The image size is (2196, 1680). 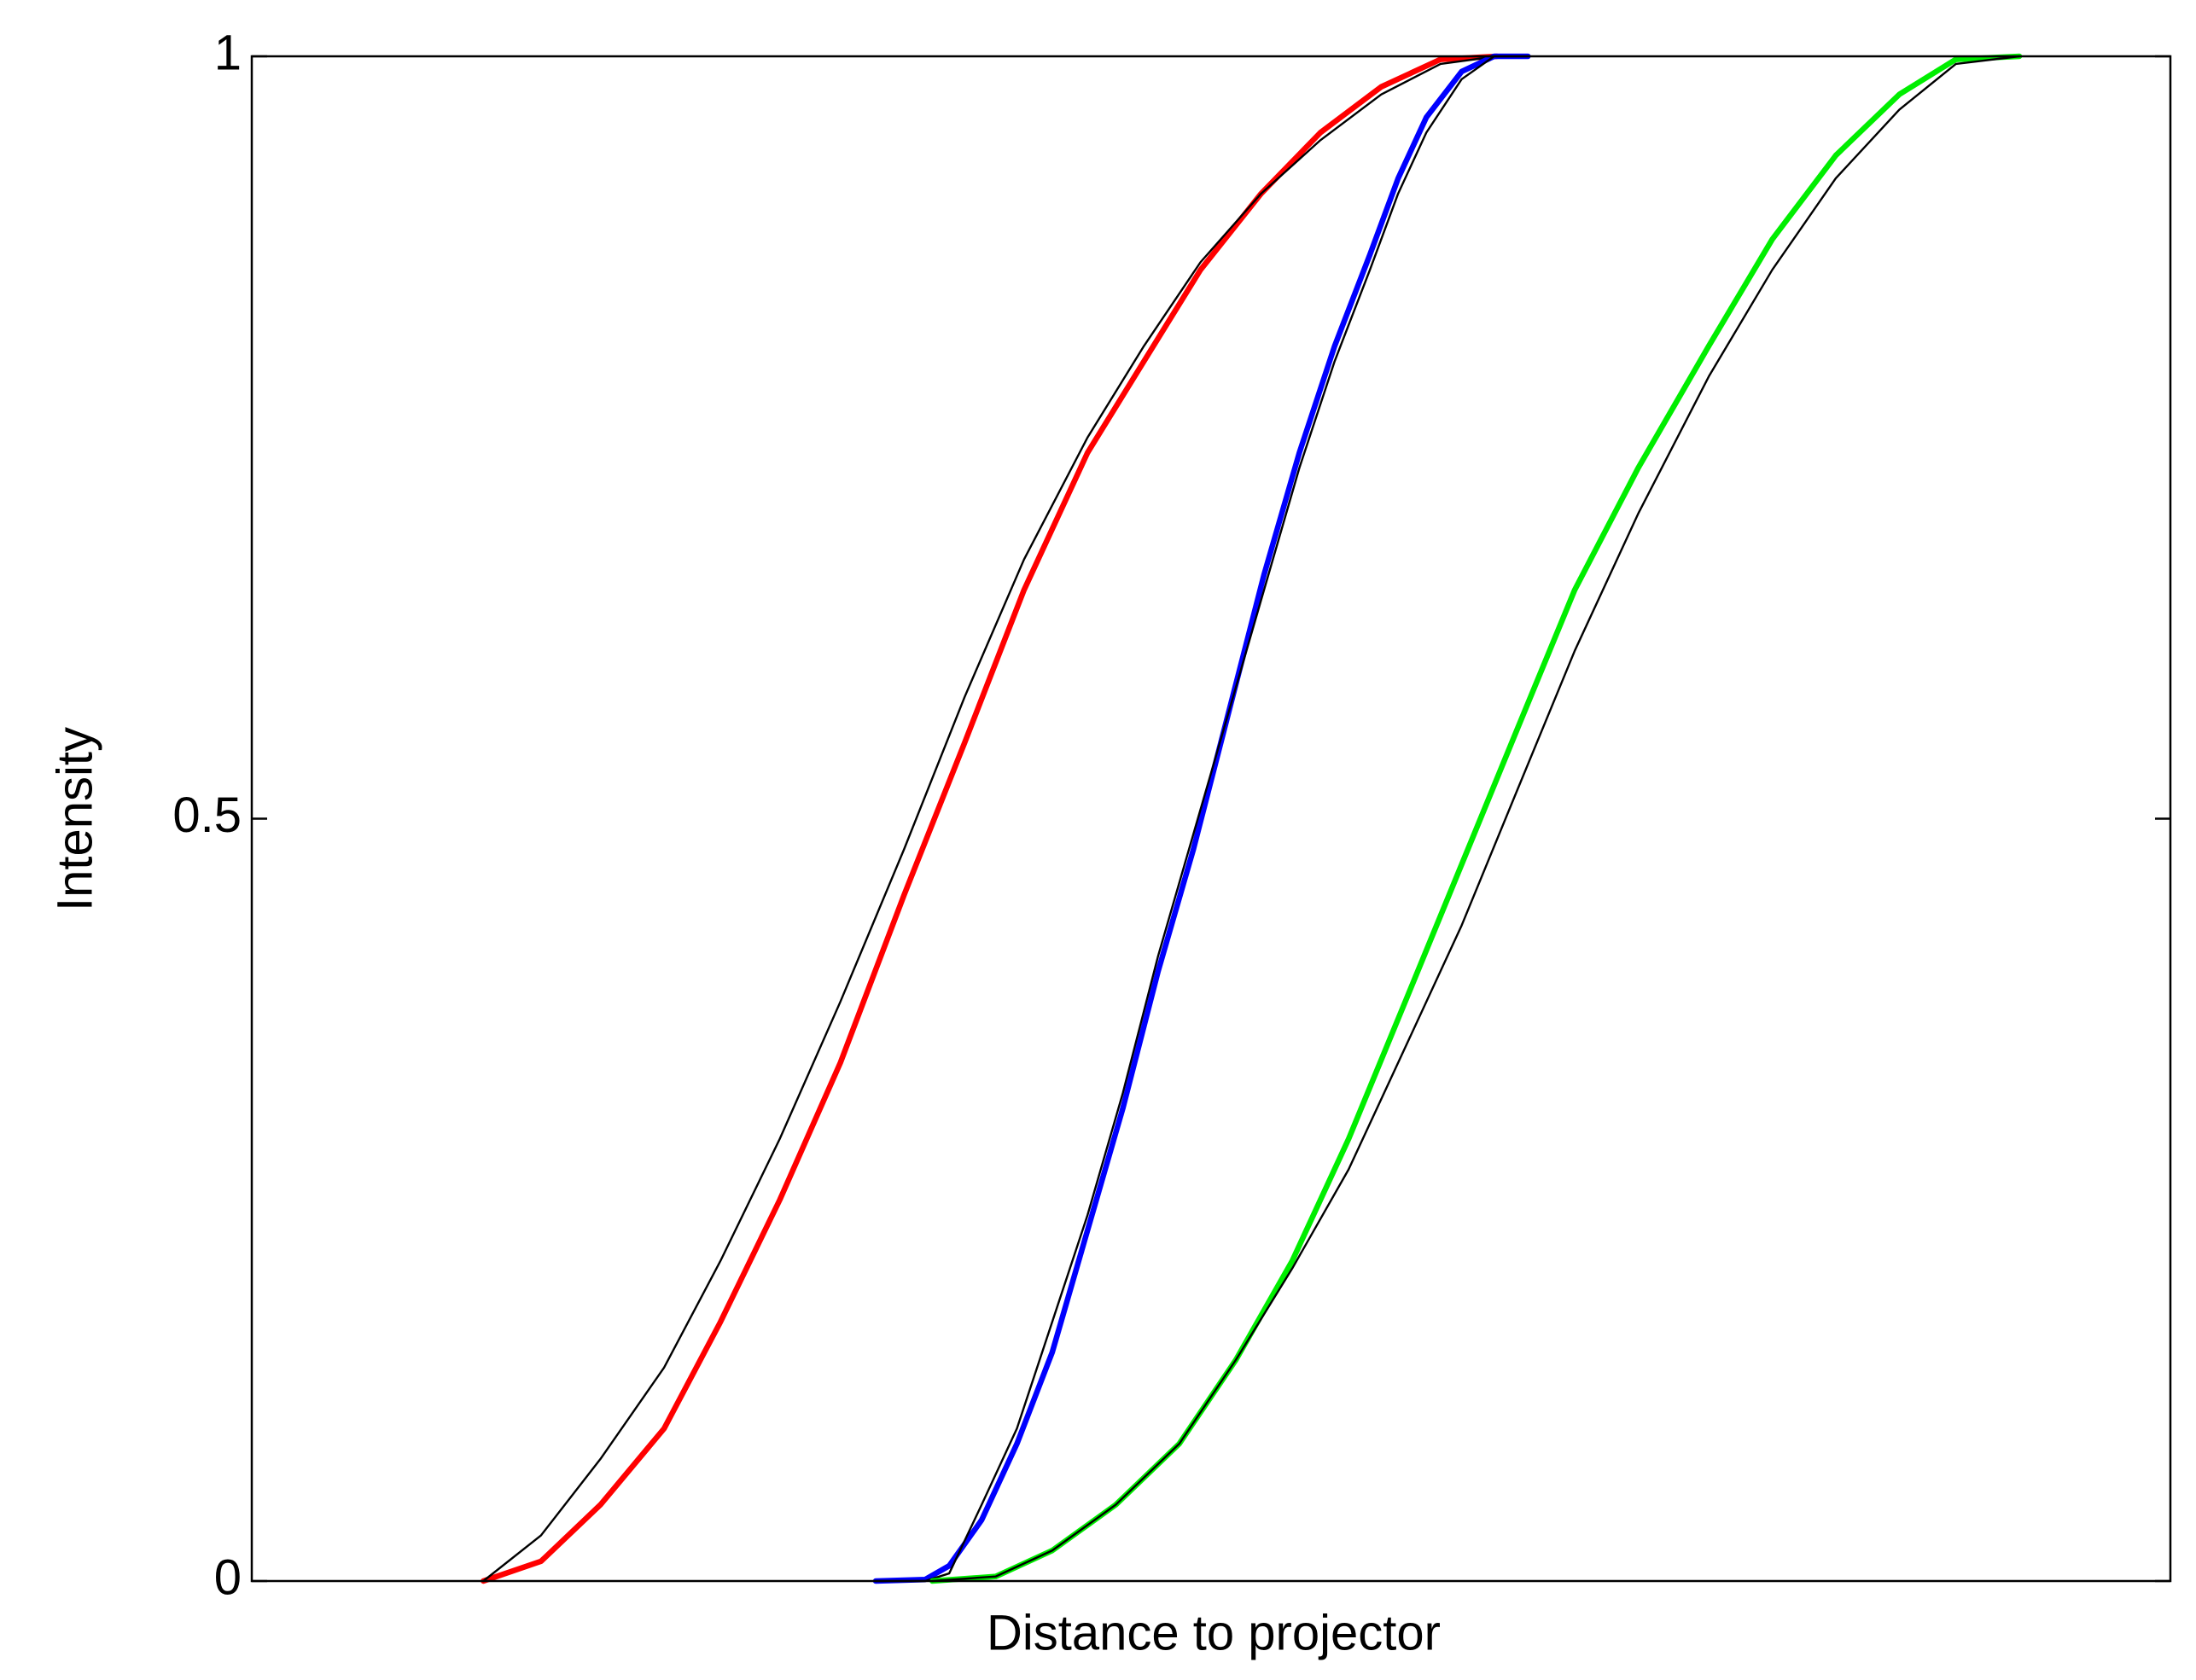 I want to click on y-tick-label: 0.5, so click(x=207, y=816).